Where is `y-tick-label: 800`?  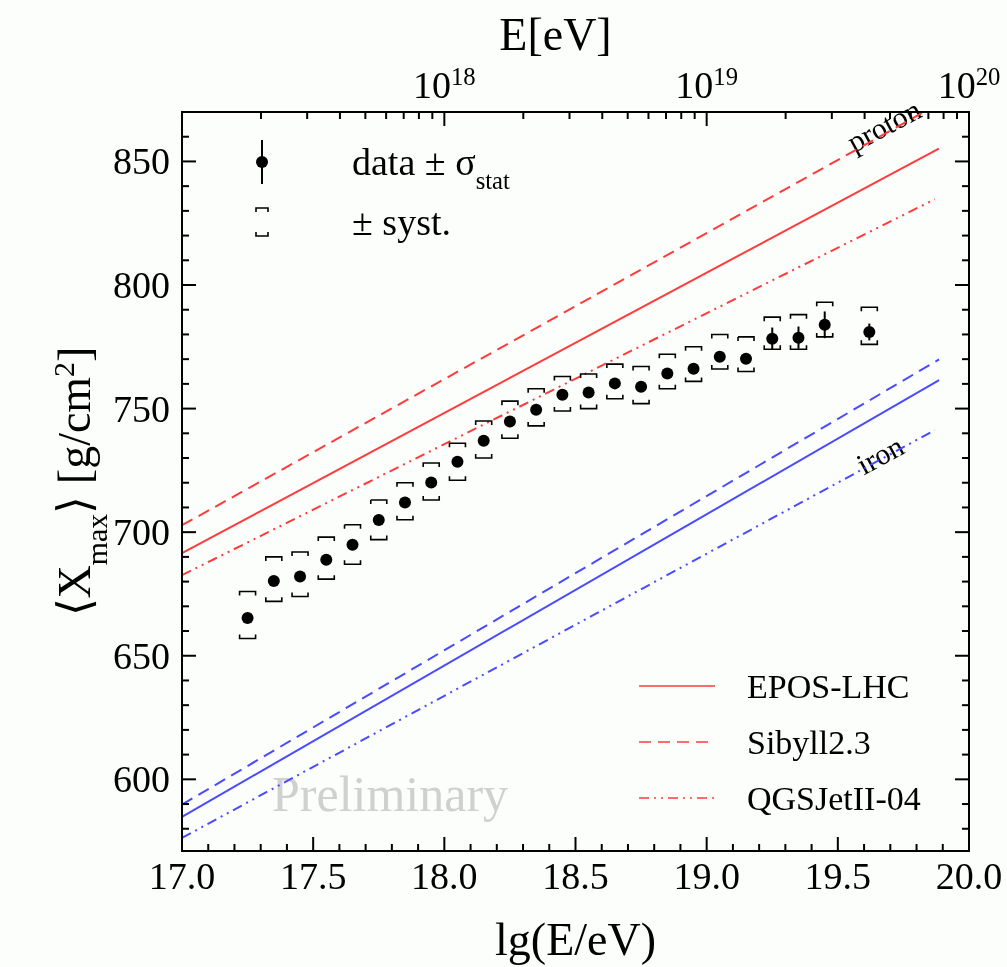 y-tick-label: 800 is located at coordinates (141, 285).